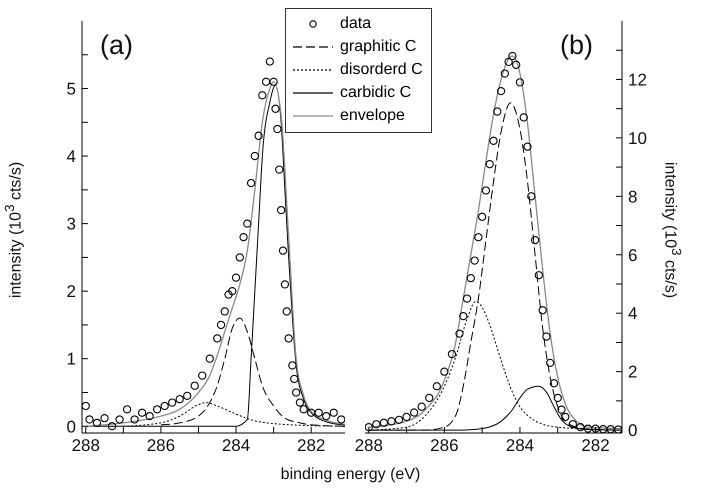 This screenshot has height=493, width=701. Describe the element at coordinates (71, 89) in the screenshot. I see `y-tick-label: 5` at that location.